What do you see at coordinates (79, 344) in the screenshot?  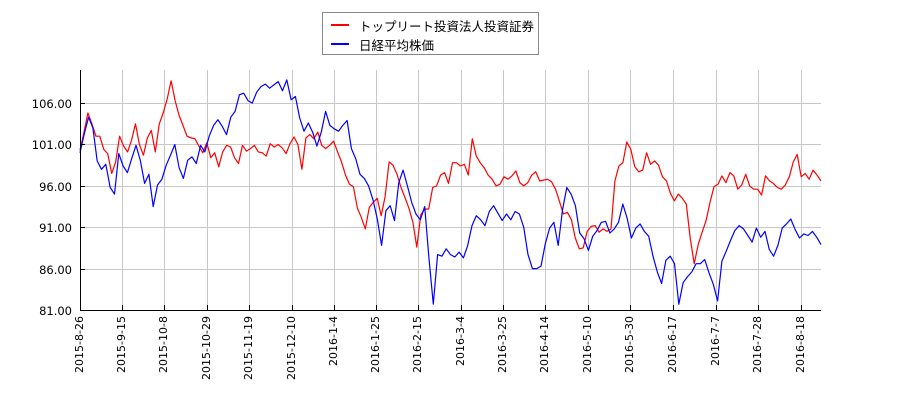 I see `x-tick-label: 2015-8-26` at bounding box center [79, 344].